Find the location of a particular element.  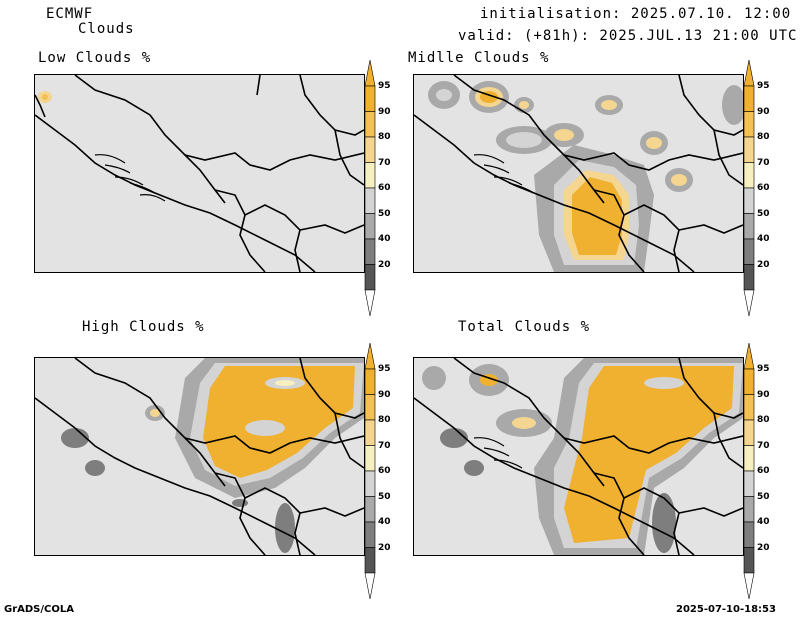

panel-title-middle: Midlle Clouds % is located at coordinates (479, 58).